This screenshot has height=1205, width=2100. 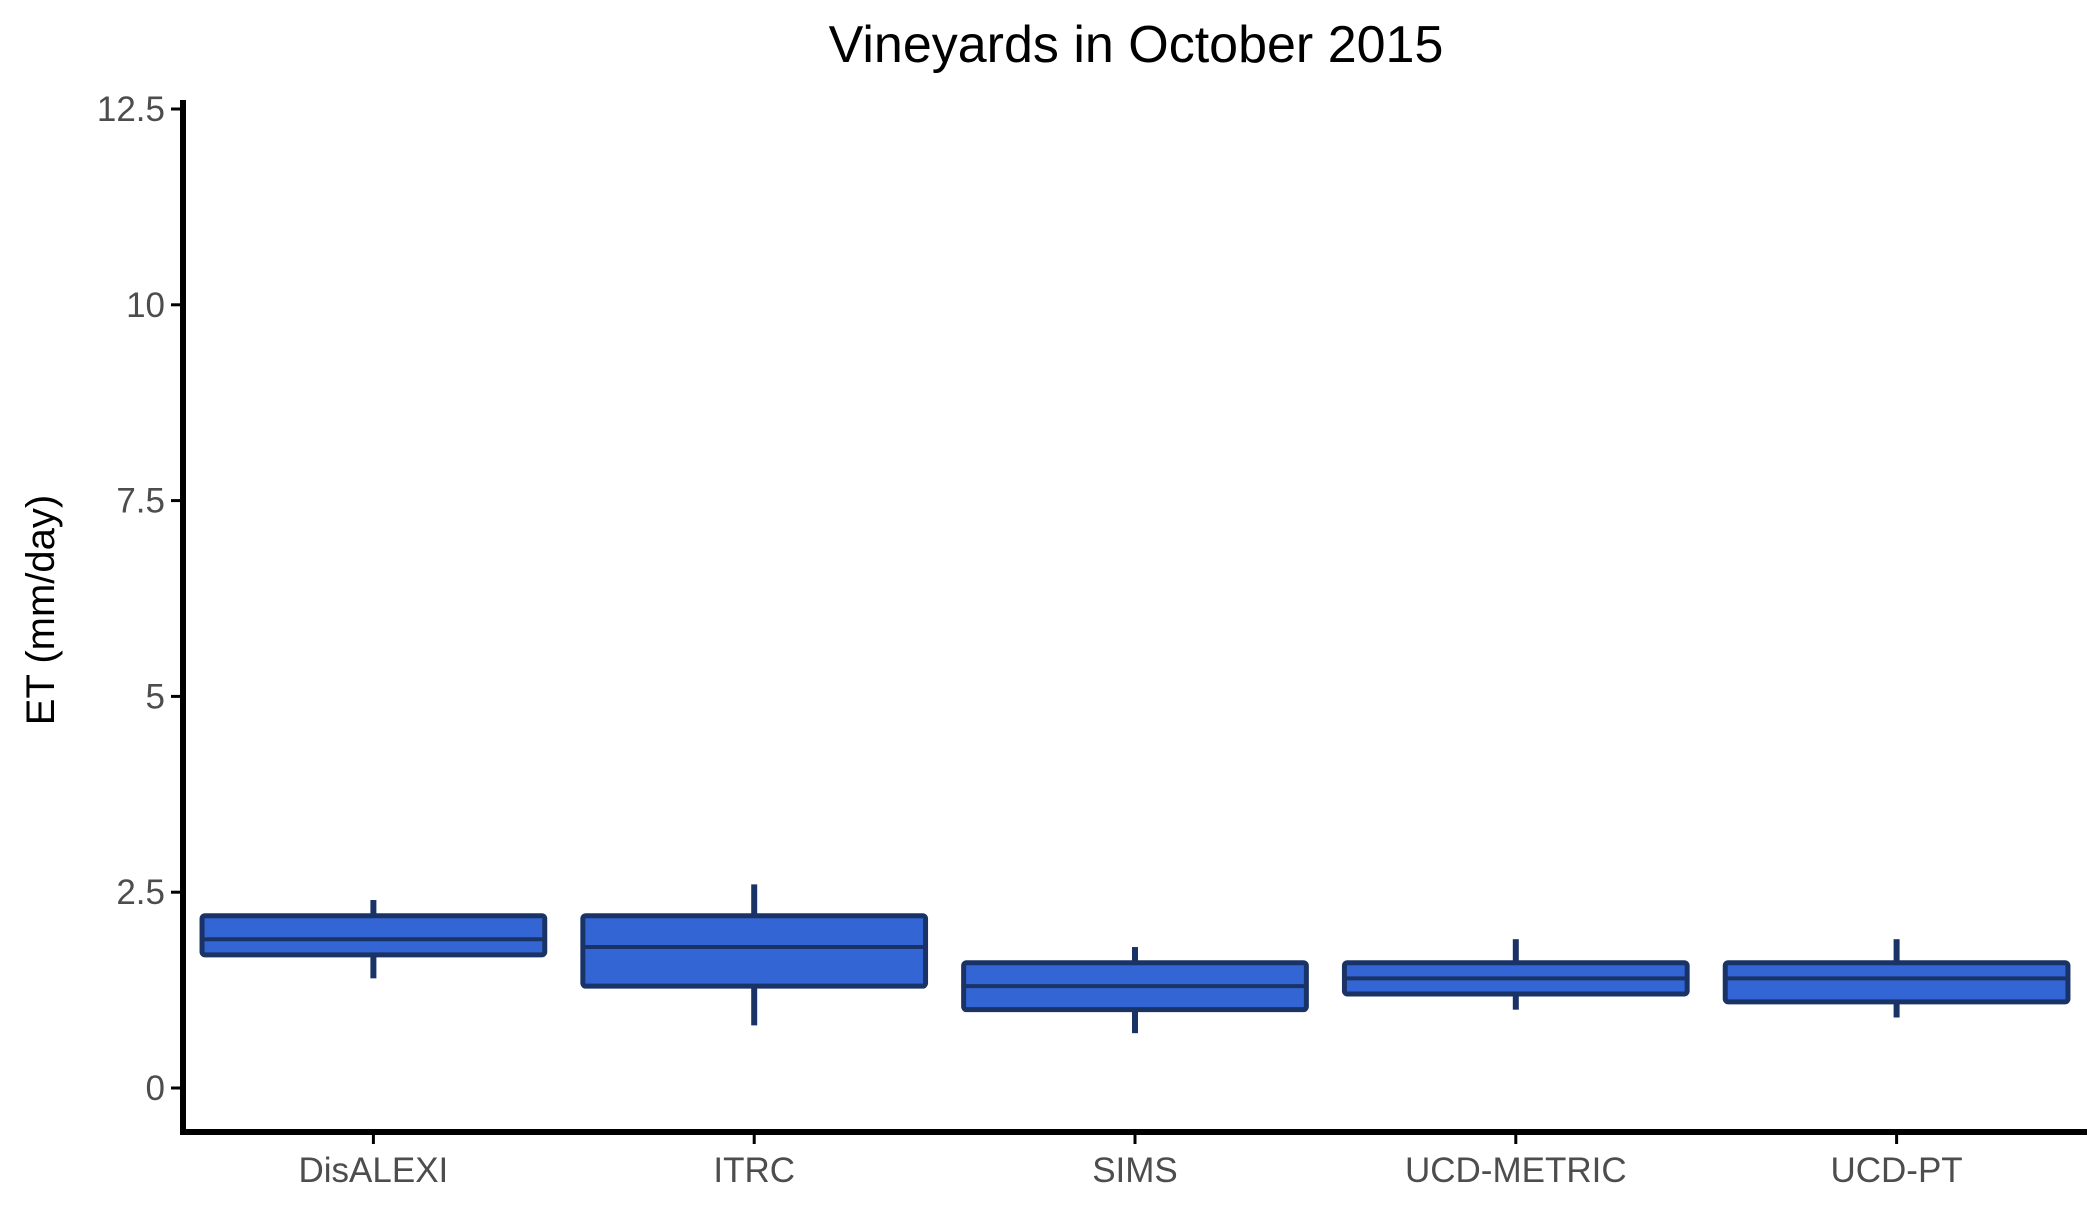 What do you see at coordinates (155, 1088) in the screenshot?
I see `y-tick-label: 0` at bounding box center [155, 1088].